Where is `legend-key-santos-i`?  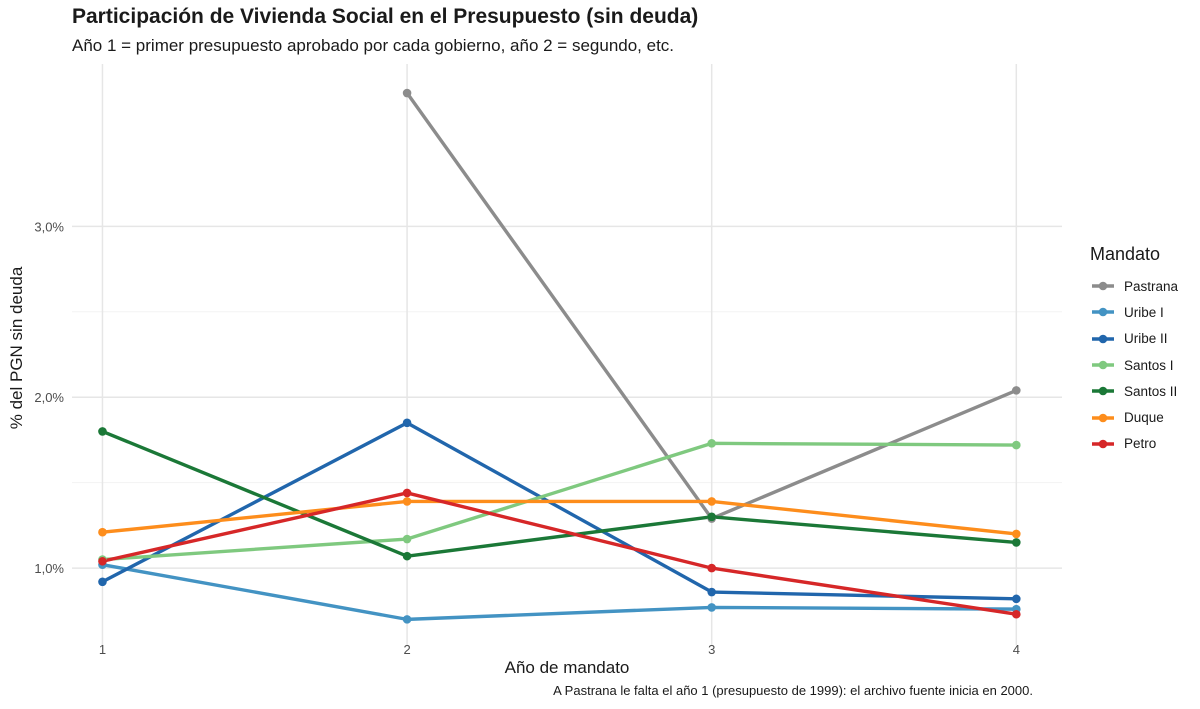 legend-key-santos-i is located at coordinates (1103, 365).